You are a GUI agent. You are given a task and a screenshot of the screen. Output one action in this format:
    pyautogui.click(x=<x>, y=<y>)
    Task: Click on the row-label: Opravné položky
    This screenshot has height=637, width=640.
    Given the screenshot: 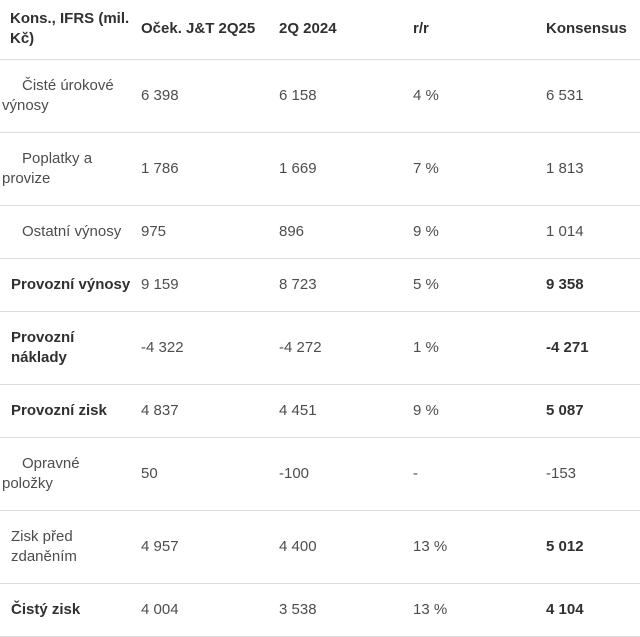 What is the action you would take?
    pyautogui.click(x=65, y=474)
    